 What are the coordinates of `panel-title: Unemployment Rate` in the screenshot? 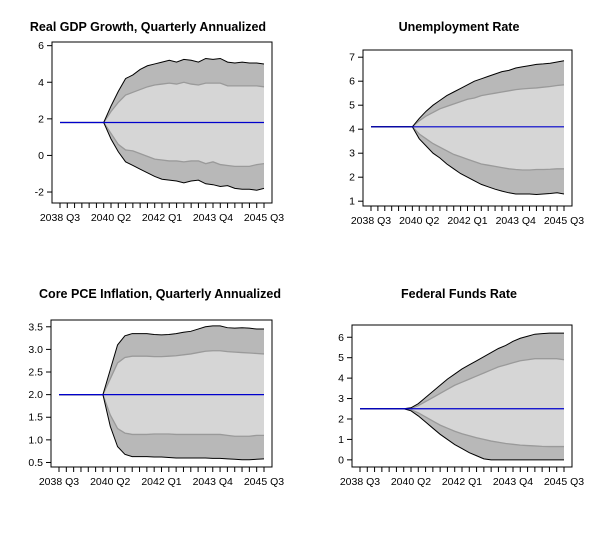 It's located at (459, 27).